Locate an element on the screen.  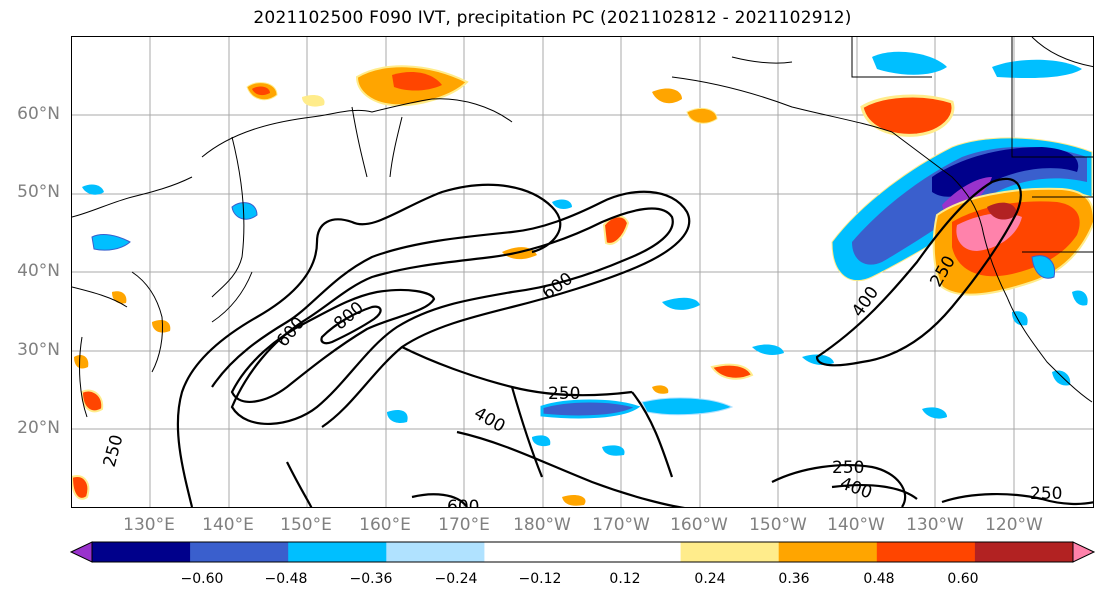
lat-label-40n: 40°N is located at coordinates (38, 271).